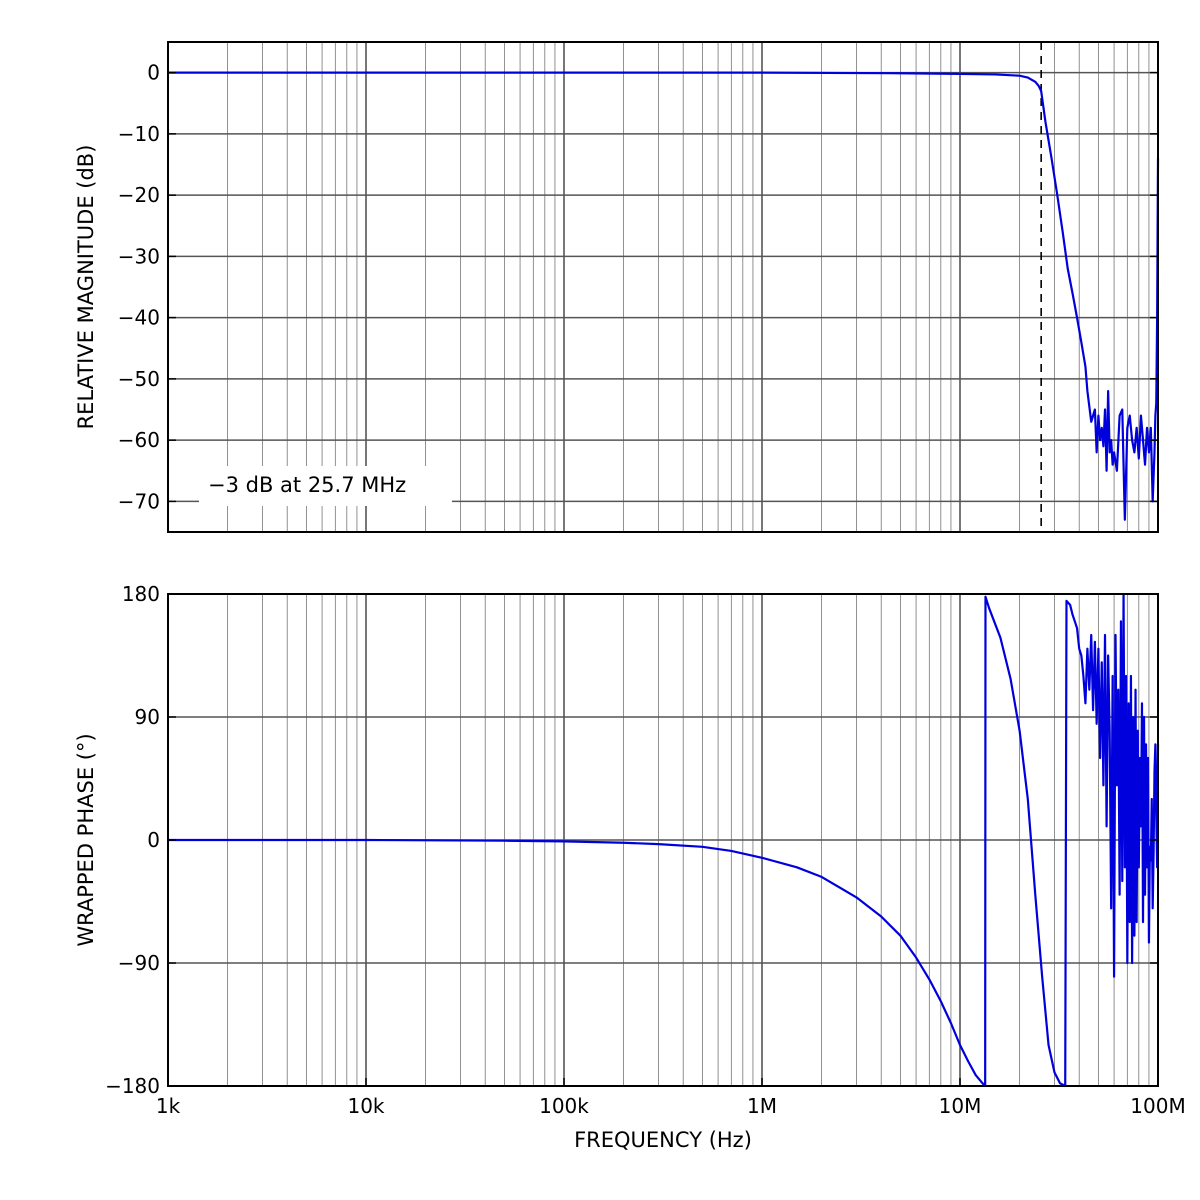 This screenshot has width=1200, height=1200. I want to click on frequency-x-axis-label: FREQUENCY (Hz), so click(663, 1140).